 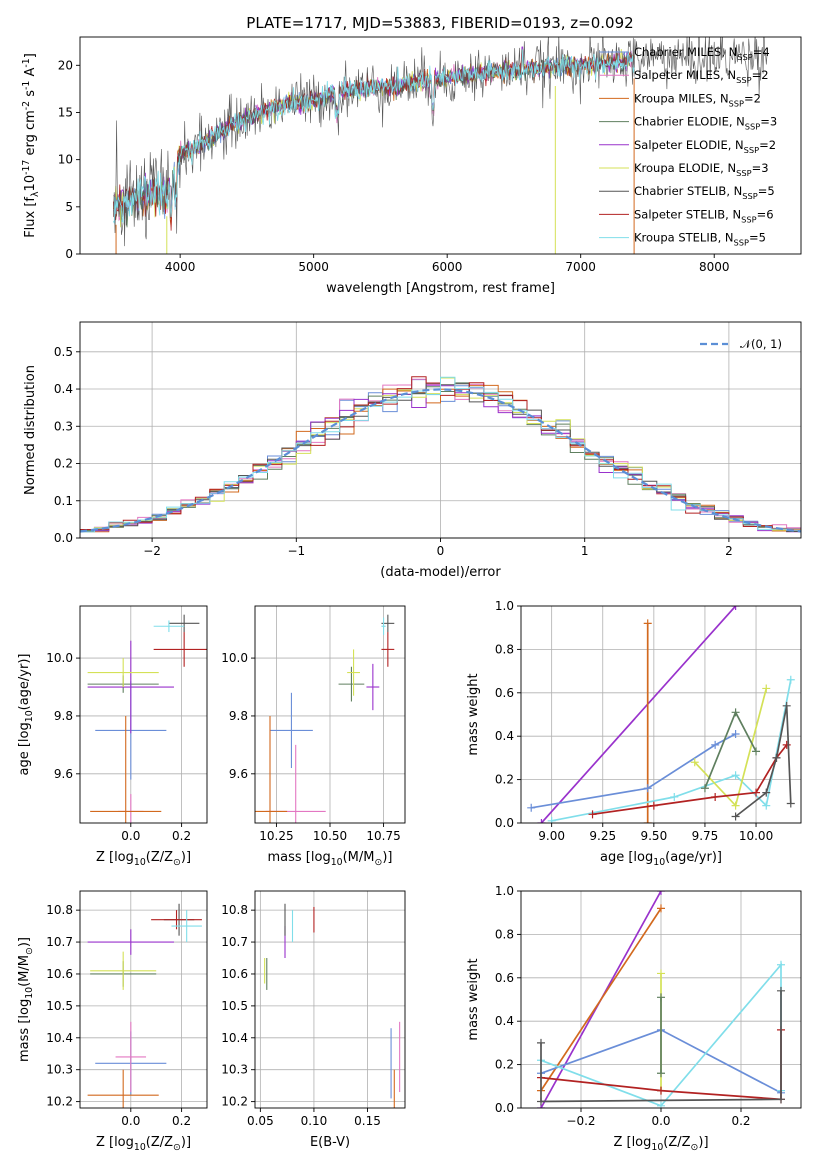 I want to click on text-part: -1, so click(x=26, y=62).